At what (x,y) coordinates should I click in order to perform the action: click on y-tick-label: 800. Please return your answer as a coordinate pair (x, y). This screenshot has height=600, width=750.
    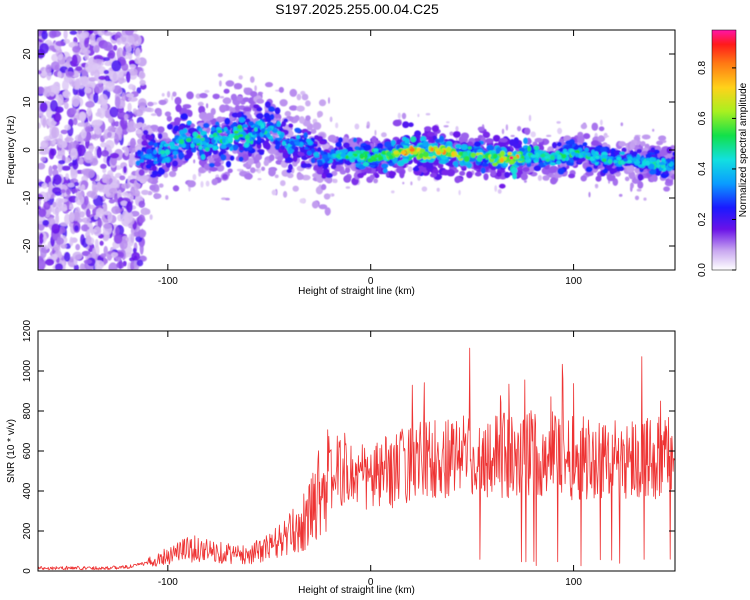
    Looking at the image, I should click on (27, 410).